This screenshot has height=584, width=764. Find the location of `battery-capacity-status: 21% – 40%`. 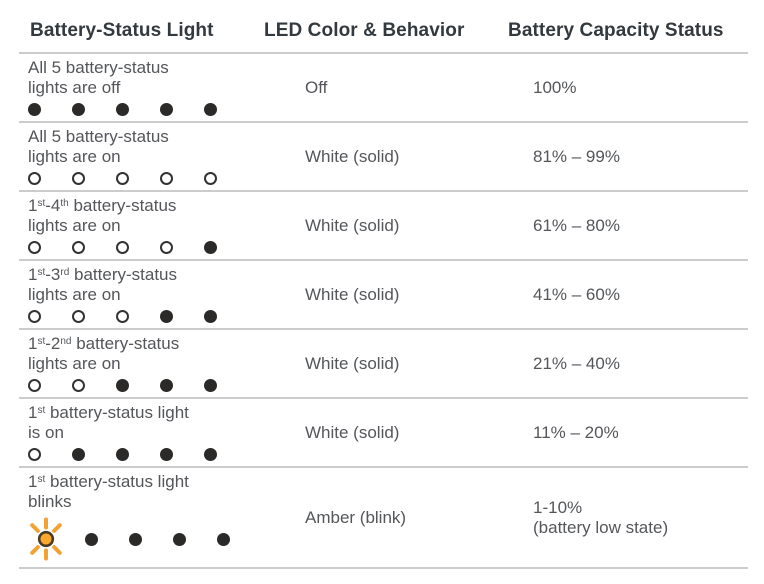

battery-capacity-status: 21% – 40% is located at coordinates (628, 363).